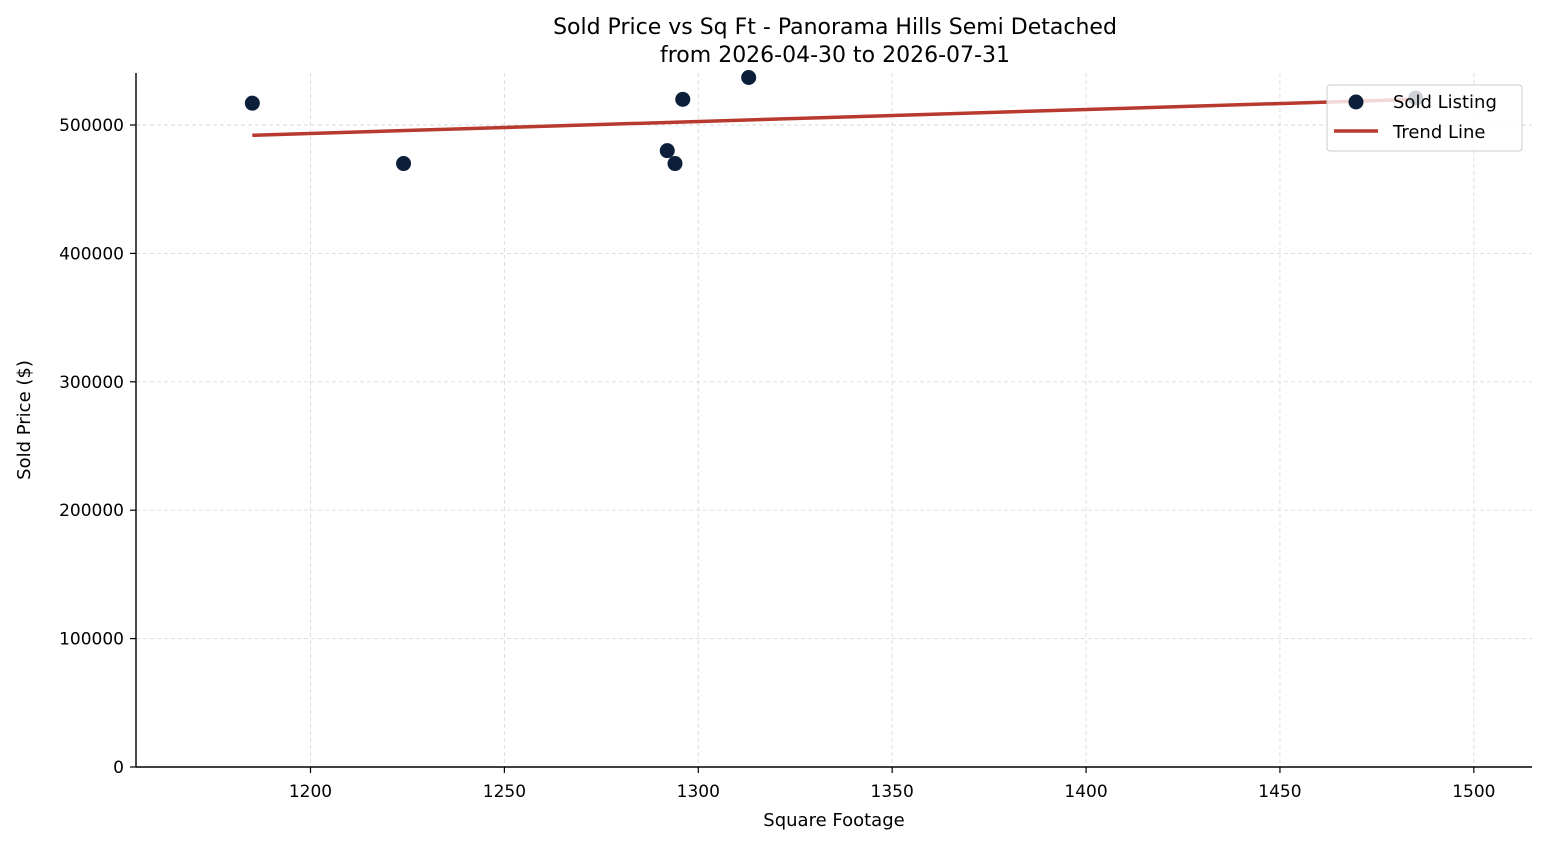  I want to click on x-tick-label: 1350, so click(892, 792).